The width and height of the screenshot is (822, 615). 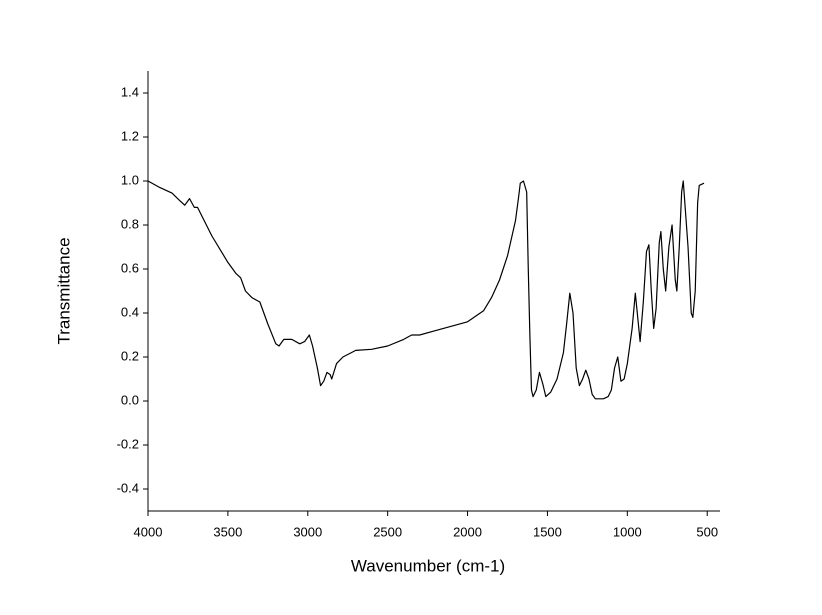 What do you see at coordinates (227, 531) in the screenshot?
I see `x-tick-label: 3500` at bounding box center [227, 531].